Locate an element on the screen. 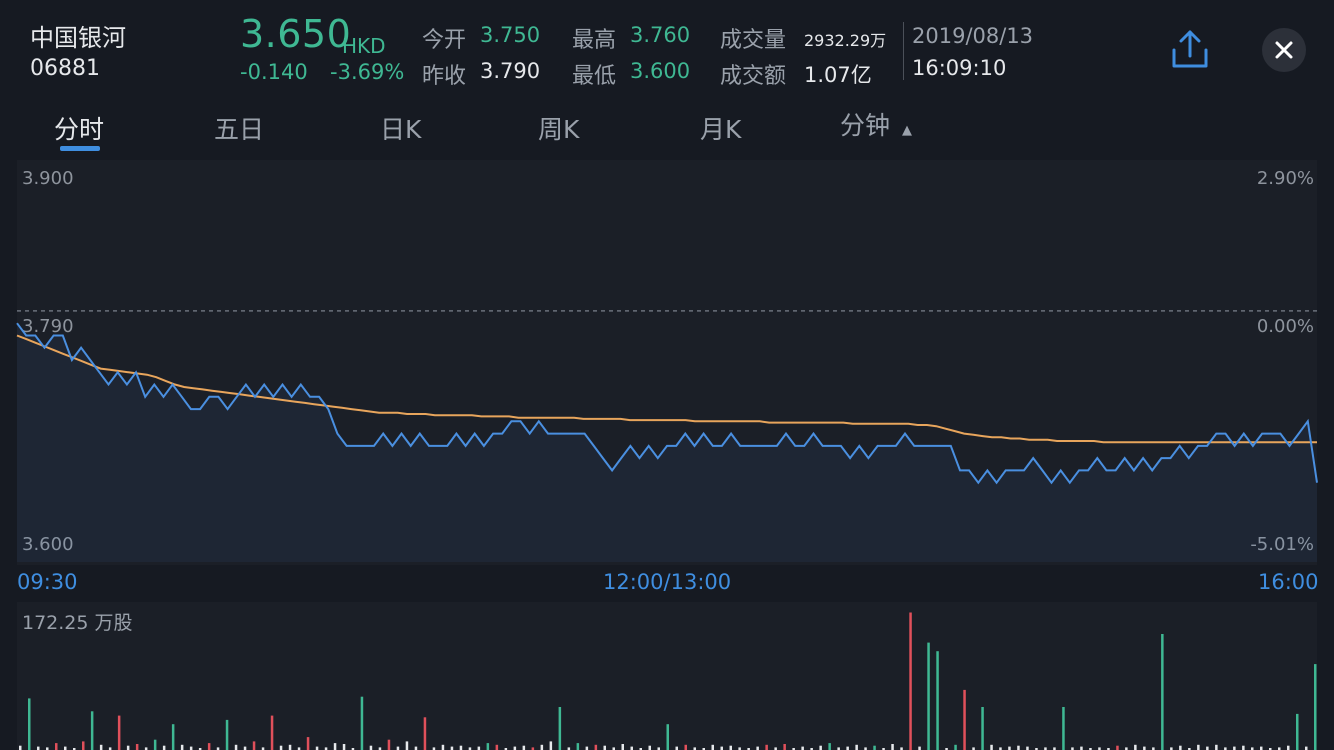 The height and width of the screenshot is (750, 1334). tab-monthly-k: 月K is located at coordinates (721, 129).